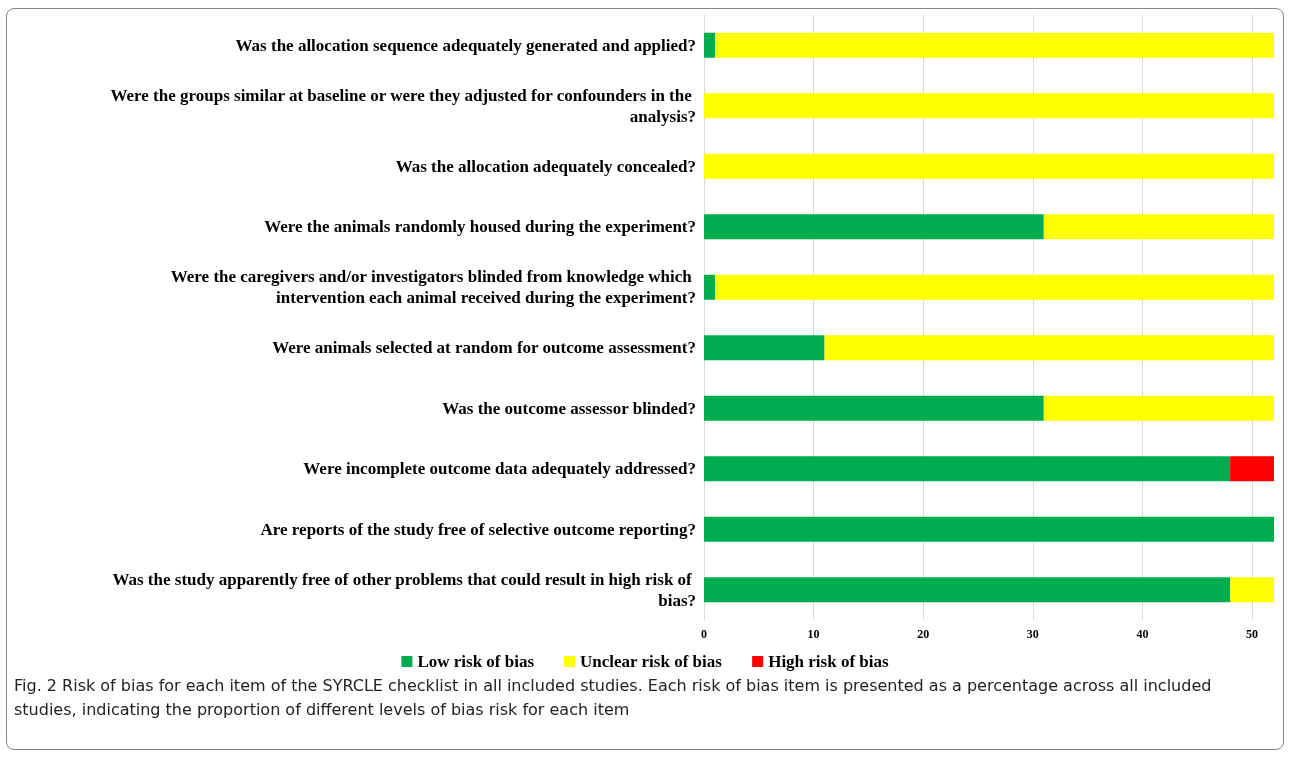 The width and height of the screenshot is (1292, 759). Describe the element at coordinates (569, 408) in the screenshot. I see `y-tick-label: Was the outcome assessor blinded?` at that location.